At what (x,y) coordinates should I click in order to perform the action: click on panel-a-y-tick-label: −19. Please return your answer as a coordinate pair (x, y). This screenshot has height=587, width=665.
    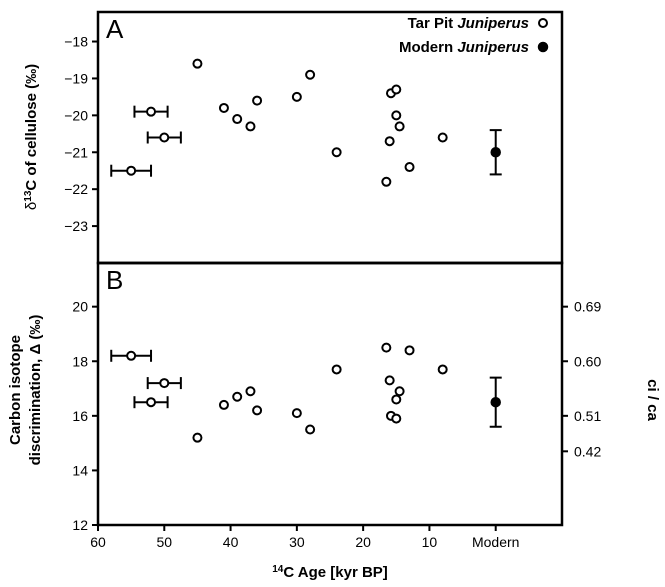
    Looking at the image, I should click on (76, 78).